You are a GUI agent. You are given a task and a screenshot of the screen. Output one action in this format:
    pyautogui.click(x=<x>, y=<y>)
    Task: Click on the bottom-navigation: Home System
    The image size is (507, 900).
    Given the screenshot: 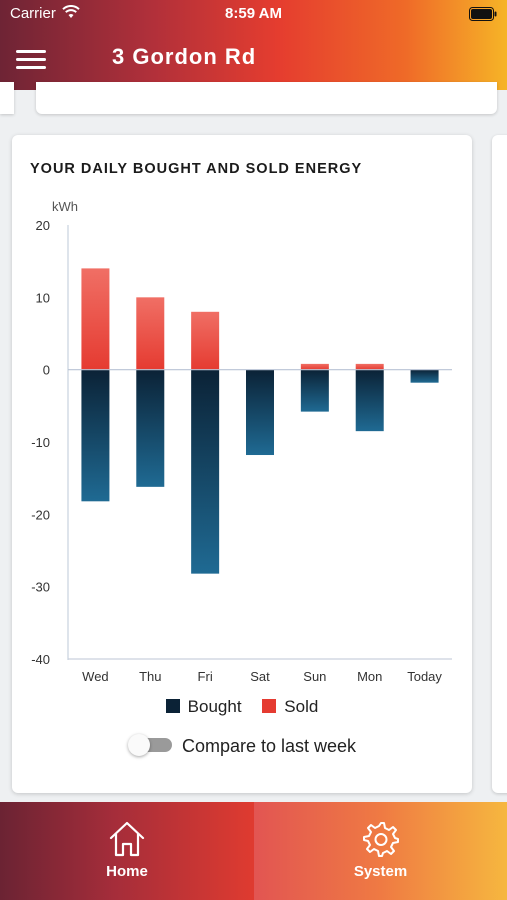 What is the action you would take?
    pyautogui.click(x=253, y=851)
    